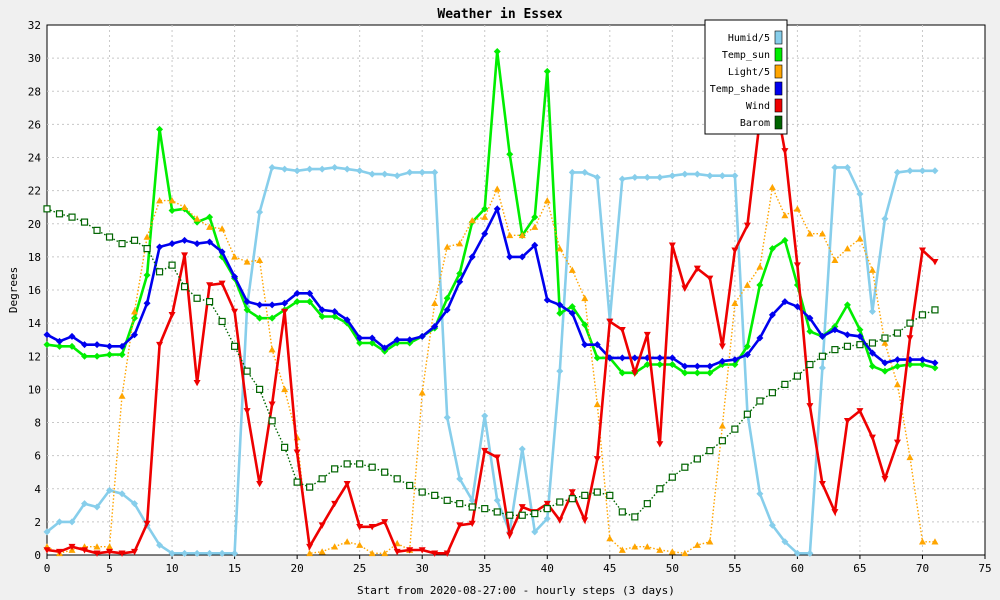 The height and width of the screenshot is (600, 1000). Describe the element at coordinates (37, 489) in the screenshot. I see `y-tick-label: 4` at that location.